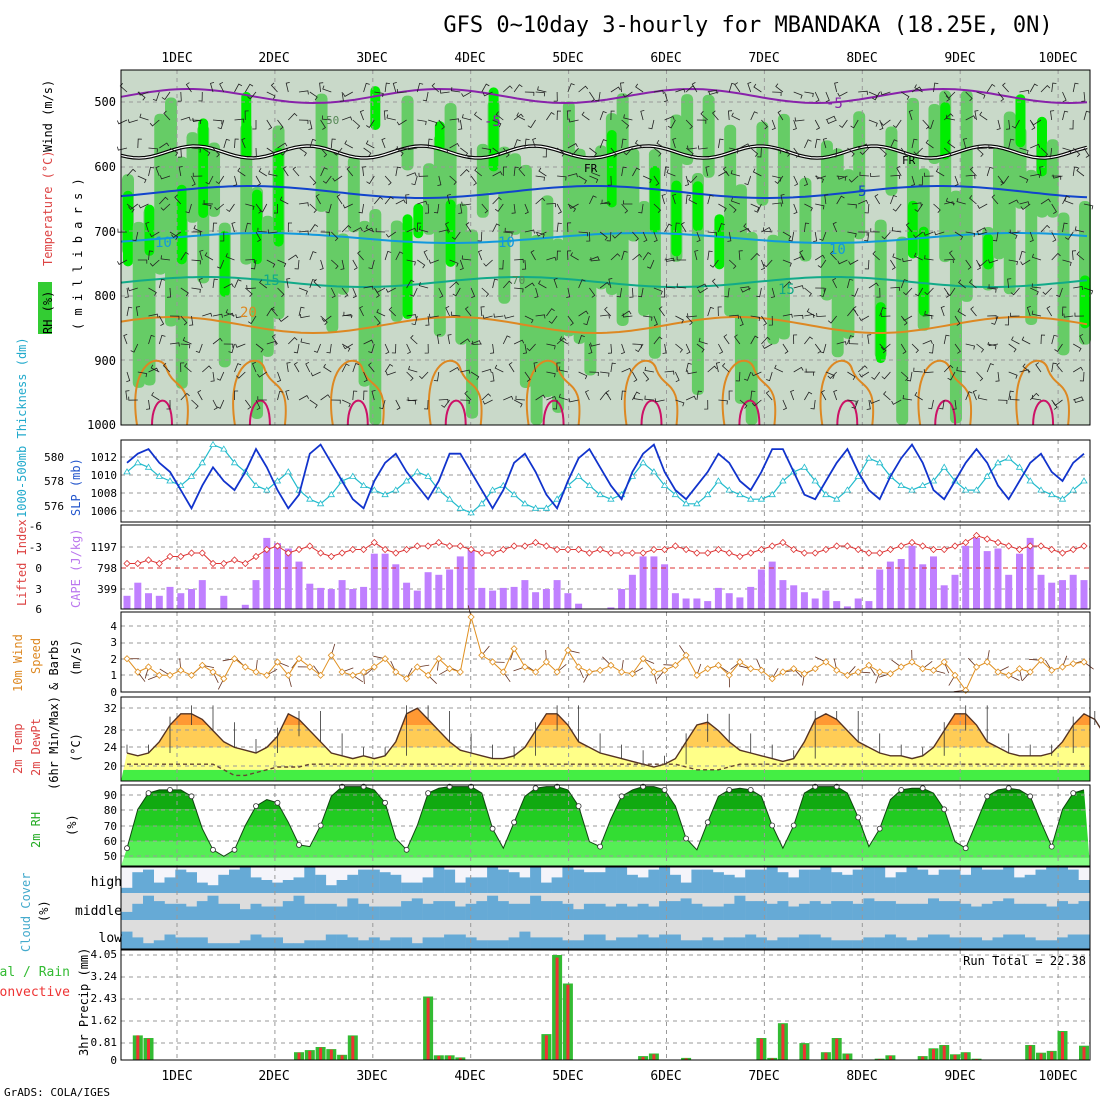 The height and width of the screenshot is (1100, 1100). I want to click on precip-convective-bar, so click(460, 1058).